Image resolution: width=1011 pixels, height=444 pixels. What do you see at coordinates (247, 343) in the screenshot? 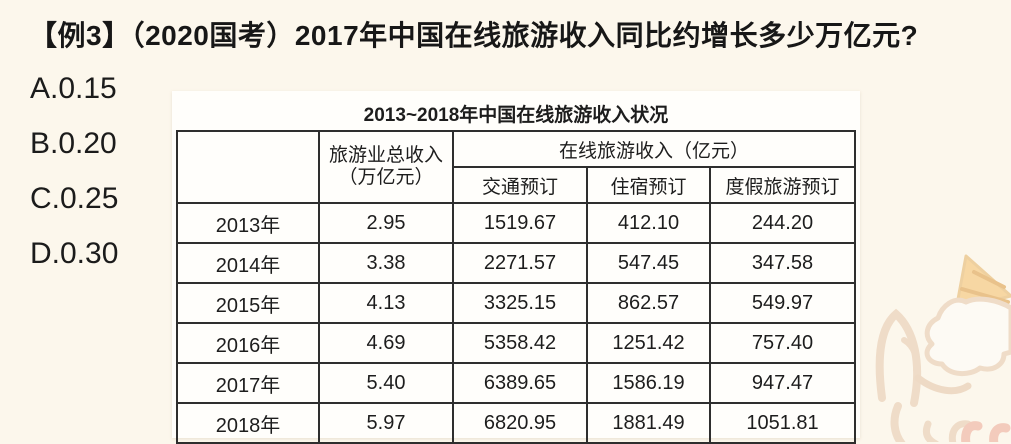
I see `cell-year: 2016年` at bounding box center [247, 343].